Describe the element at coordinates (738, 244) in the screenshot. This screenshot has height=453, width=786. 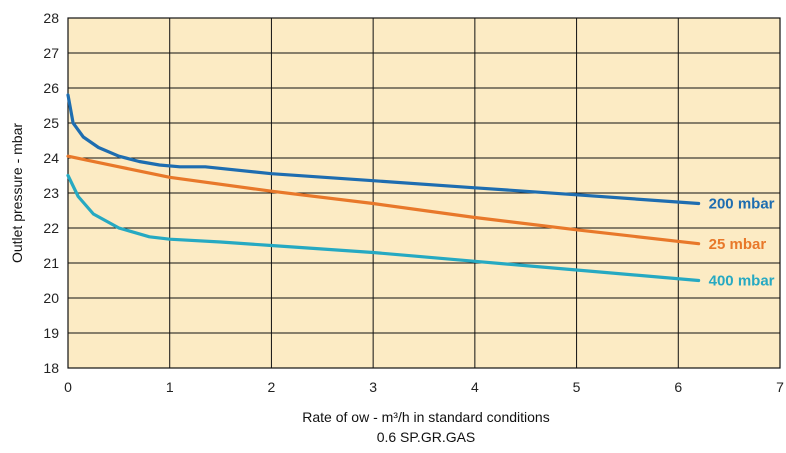
I see `series-label: 25 mbar` at that location.